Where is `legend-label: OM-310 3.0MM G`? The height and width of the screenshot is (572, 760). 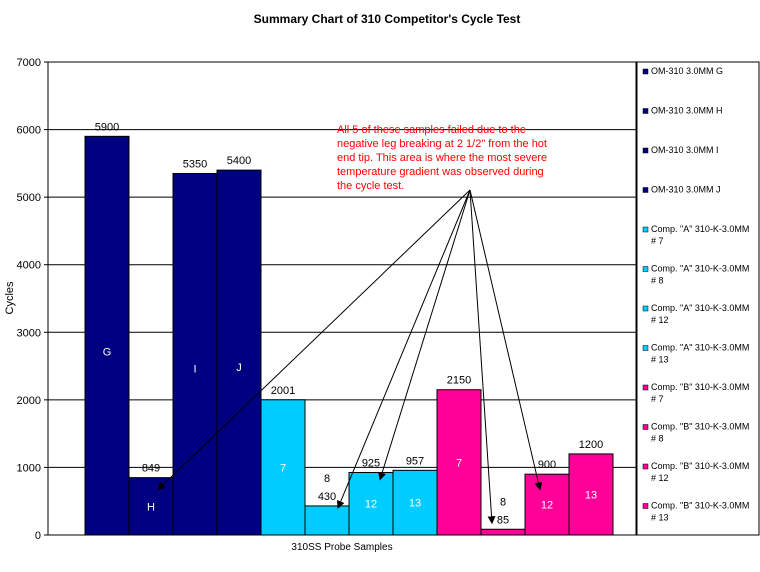 legend-label: OM-310 3.0MM G is located at coordinates (687, 71).